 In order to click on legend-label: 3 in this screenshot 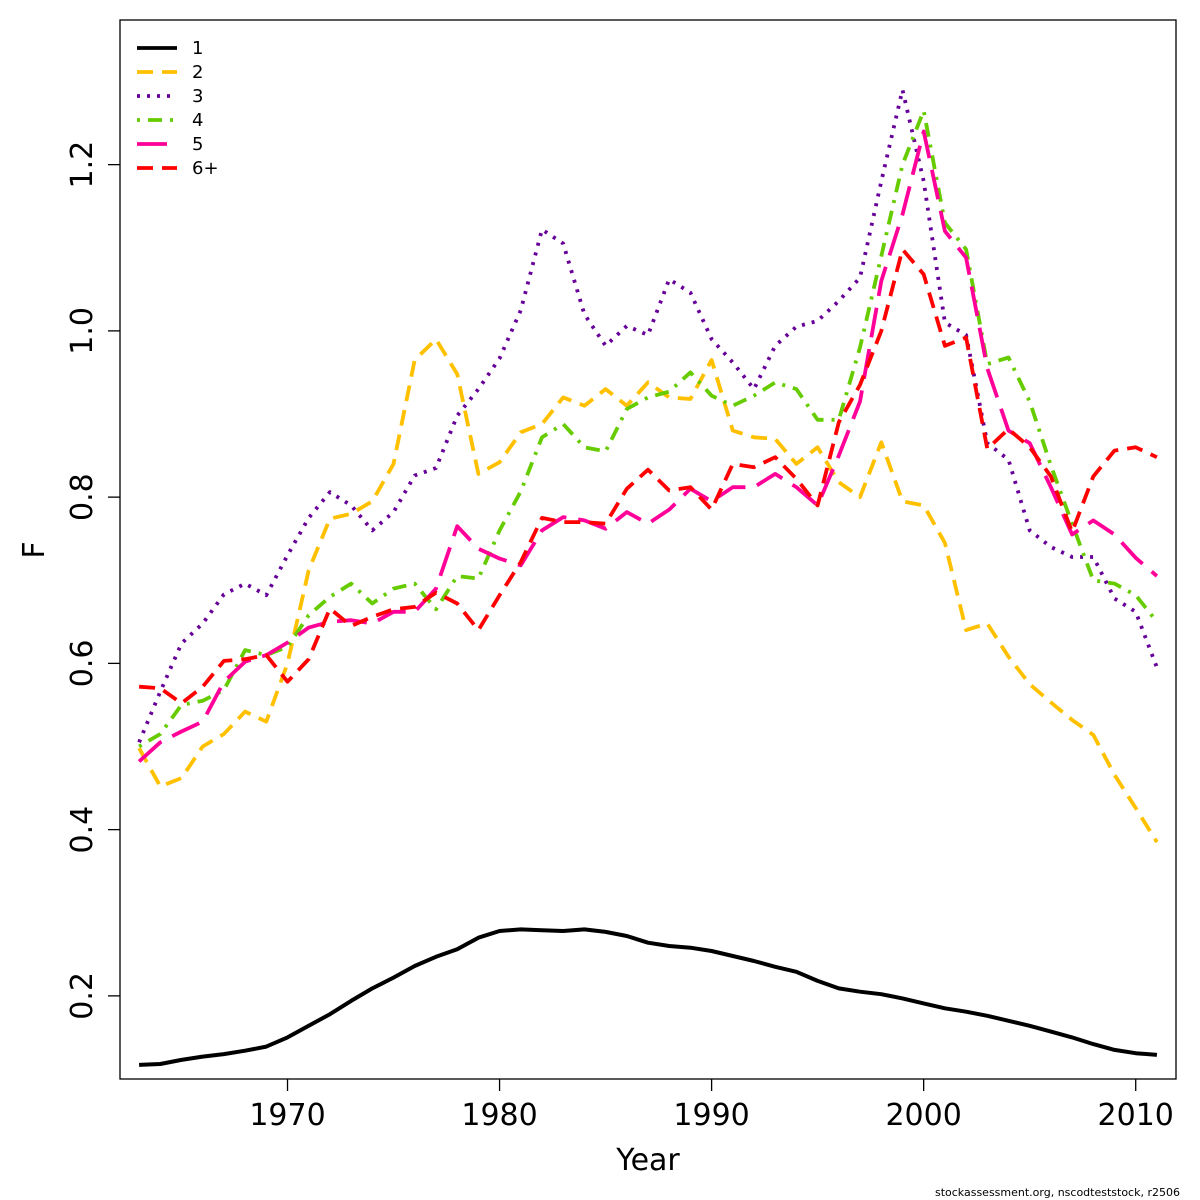, I will do `click(197, 96)`.